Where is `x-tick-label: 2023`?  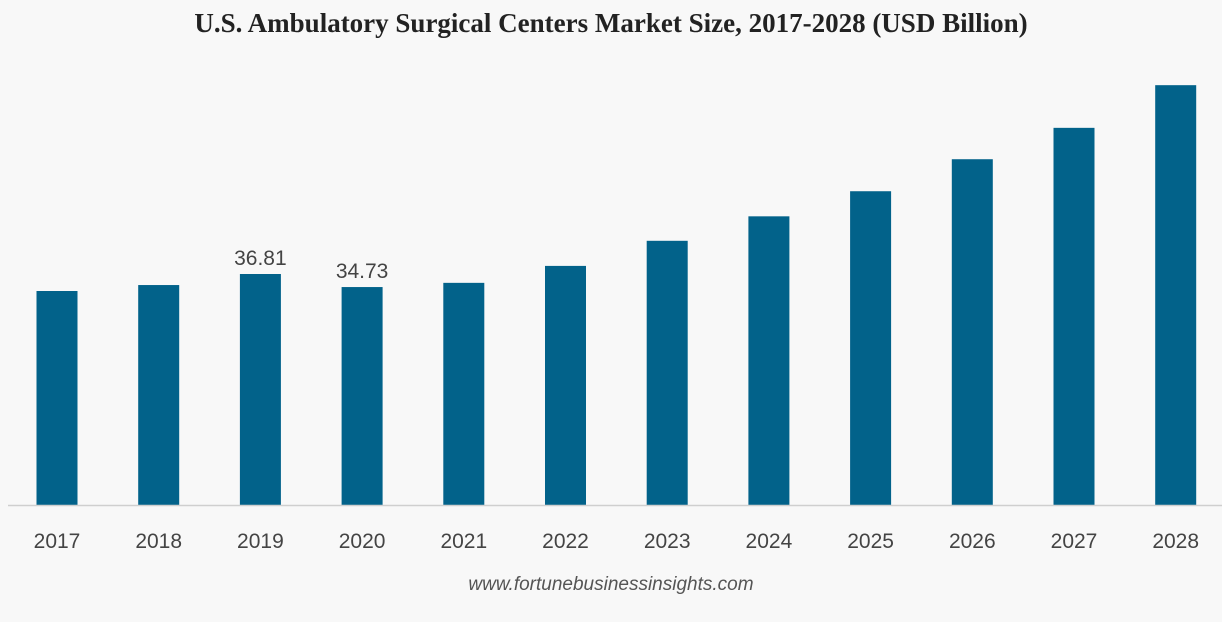
x-tick-label: 2023 is located at coordinates (667, 541).